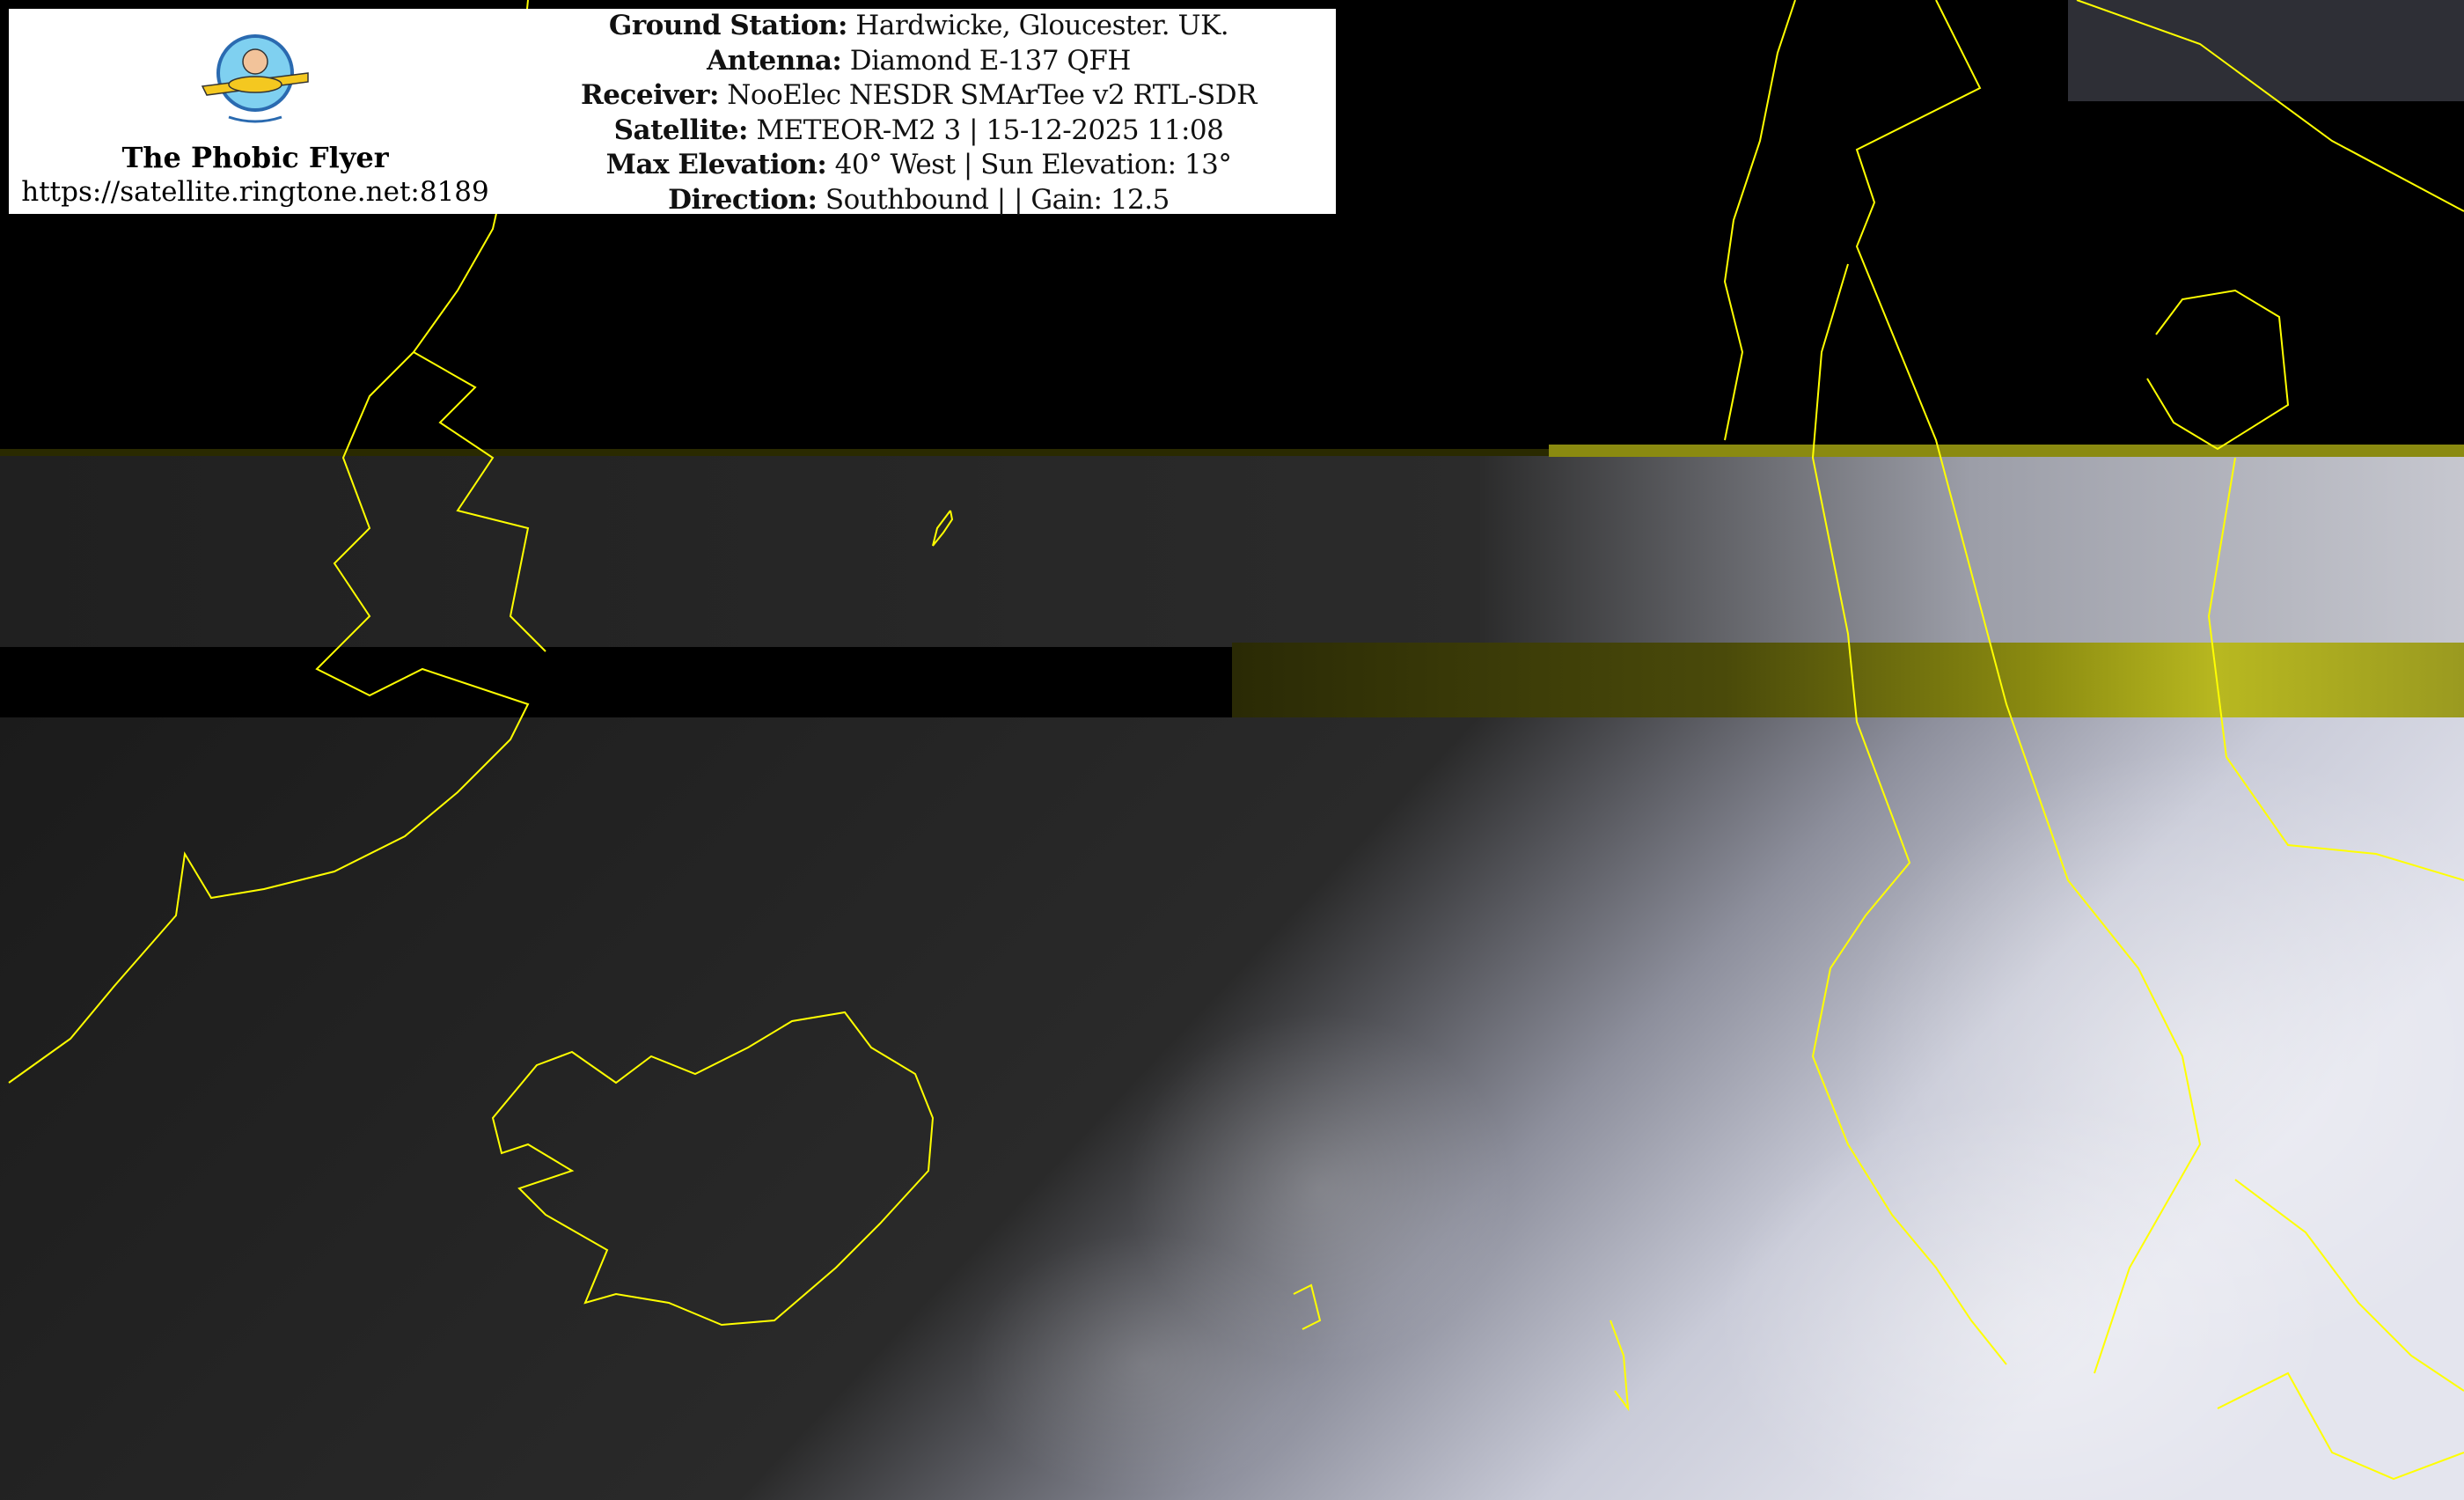 This screenshot has width=2464, height=1500. I want to click on ground-station-label: Ground Station:, so click(728, 25).